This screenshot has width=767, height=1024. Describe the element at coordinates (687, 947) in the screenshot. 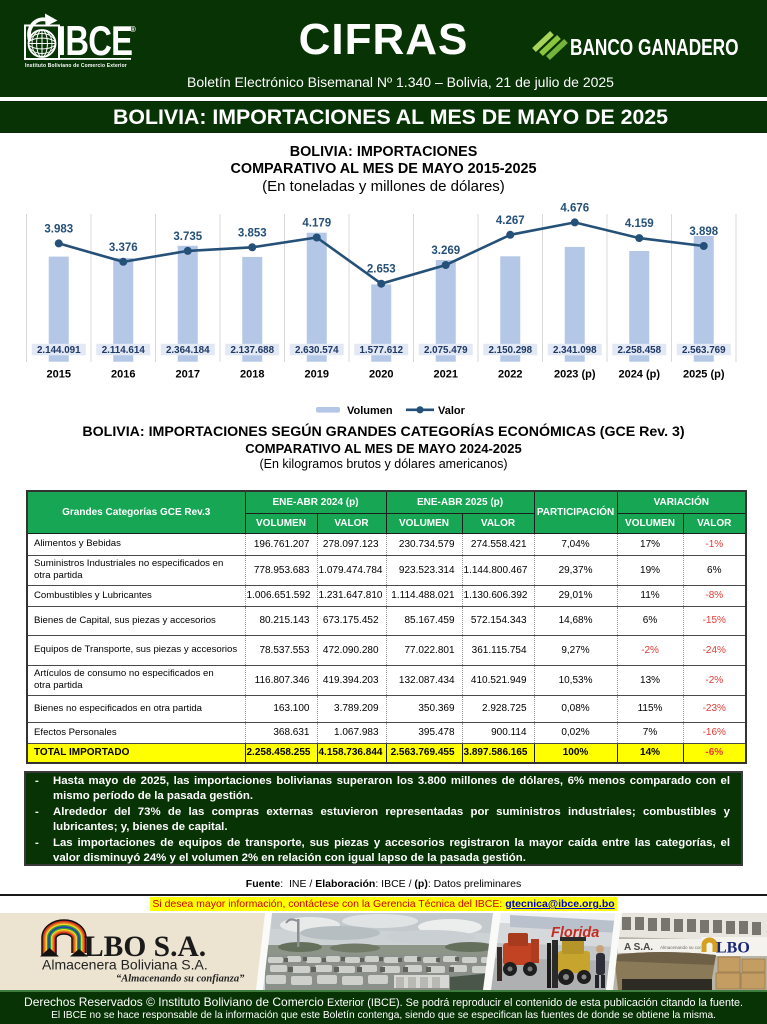

I see `svg-text: Almacenando su confianza` at that location.